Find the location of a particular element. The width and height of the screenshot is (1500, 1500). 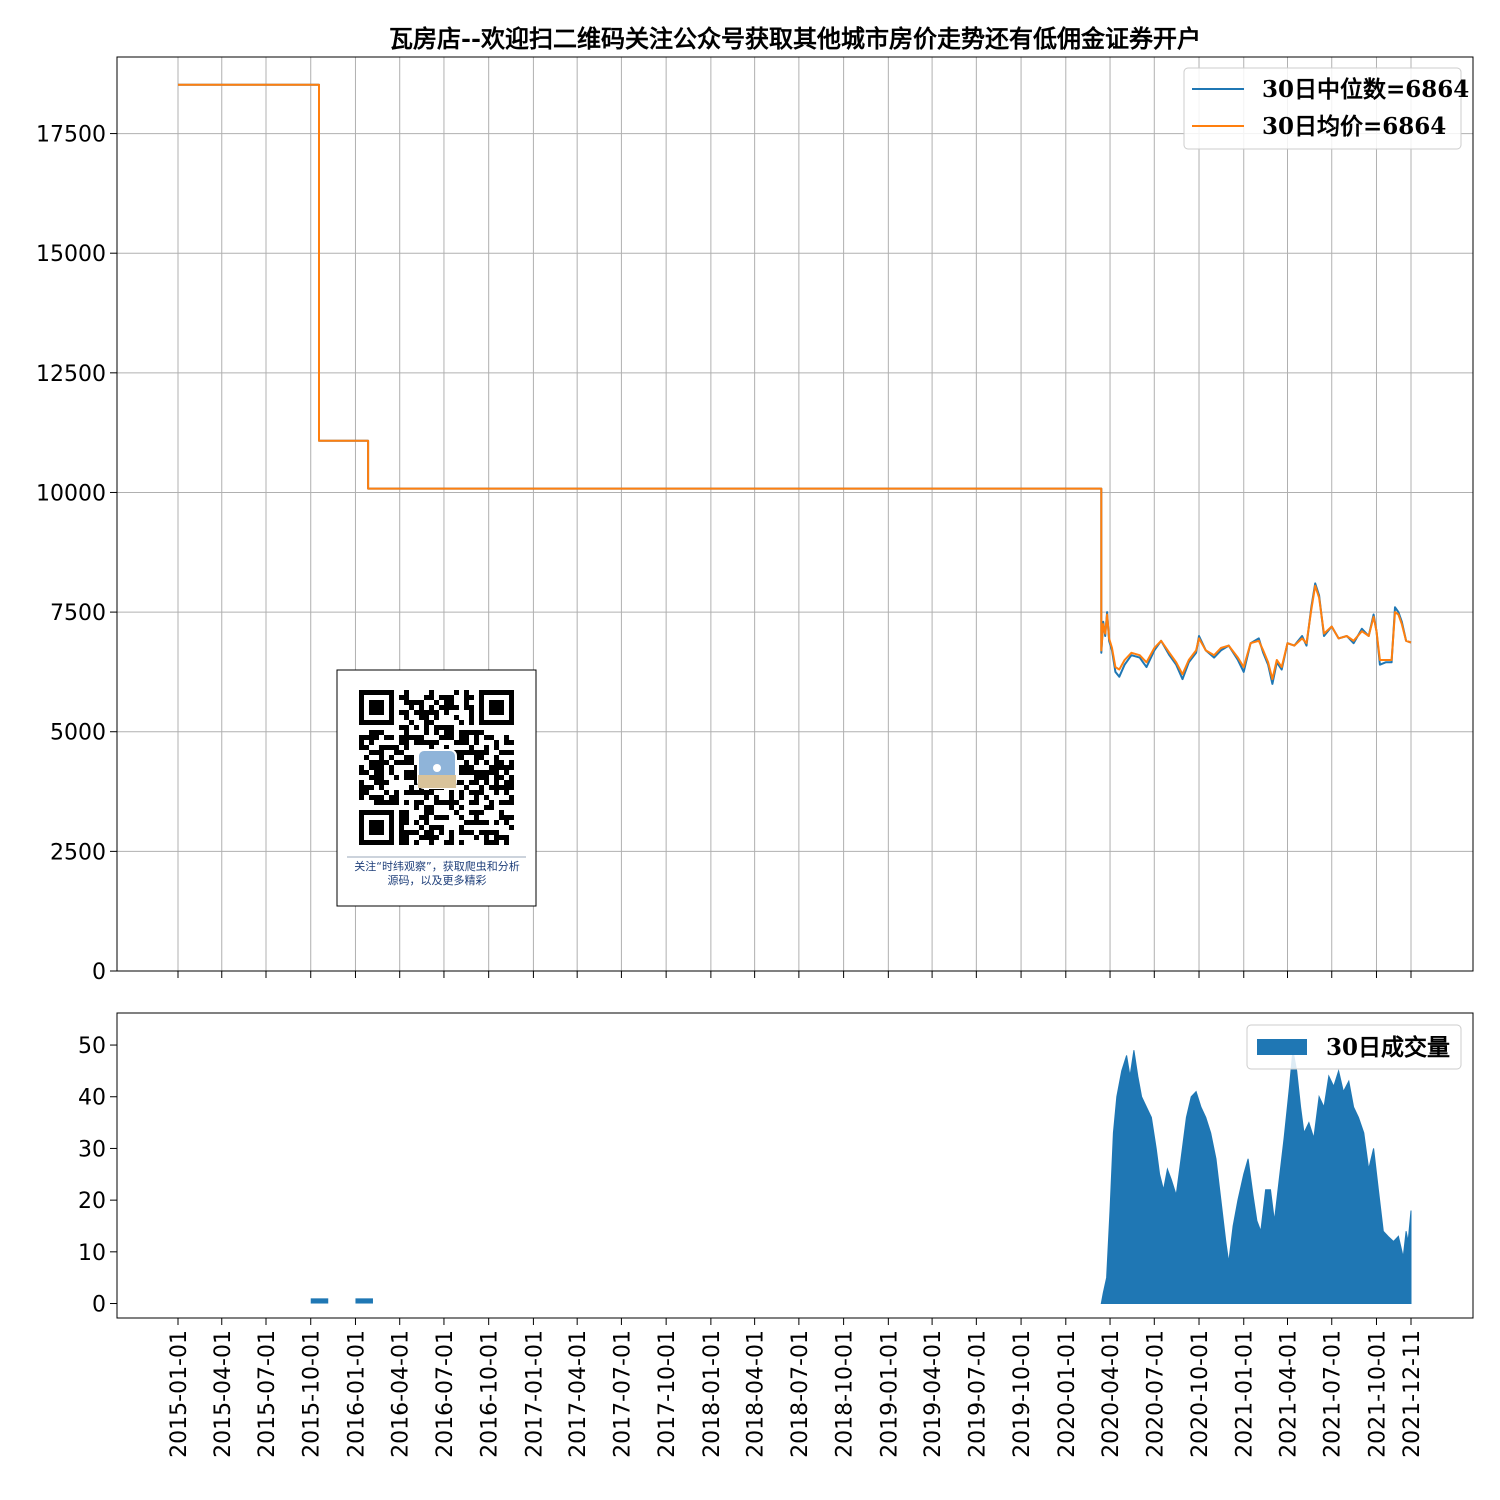

x-tick-label: 2016-07-01 is located at coordinates (445, 1394).